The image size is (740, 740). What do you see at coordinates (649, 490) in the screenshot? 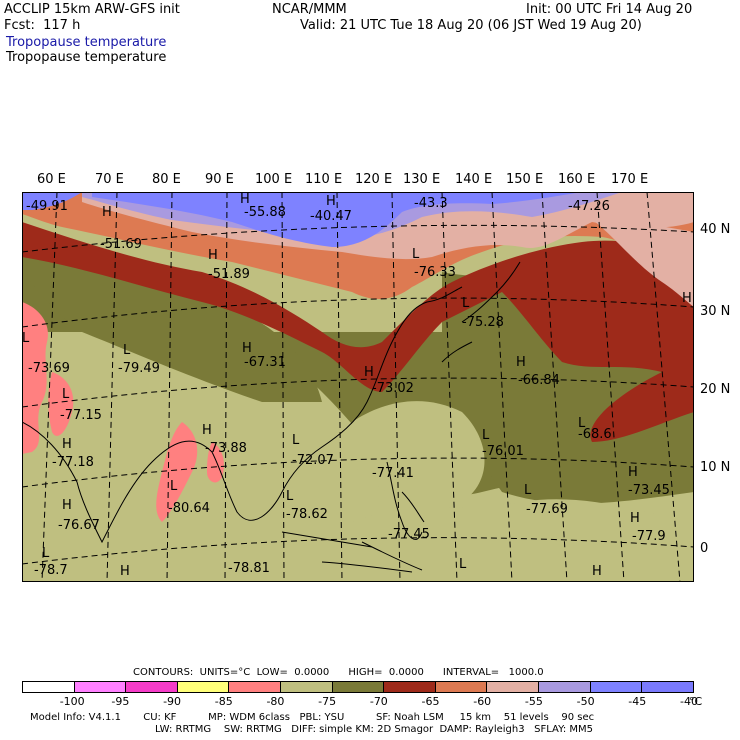
I see `extremum-value: -73.45` at bounding box center [649, 490].